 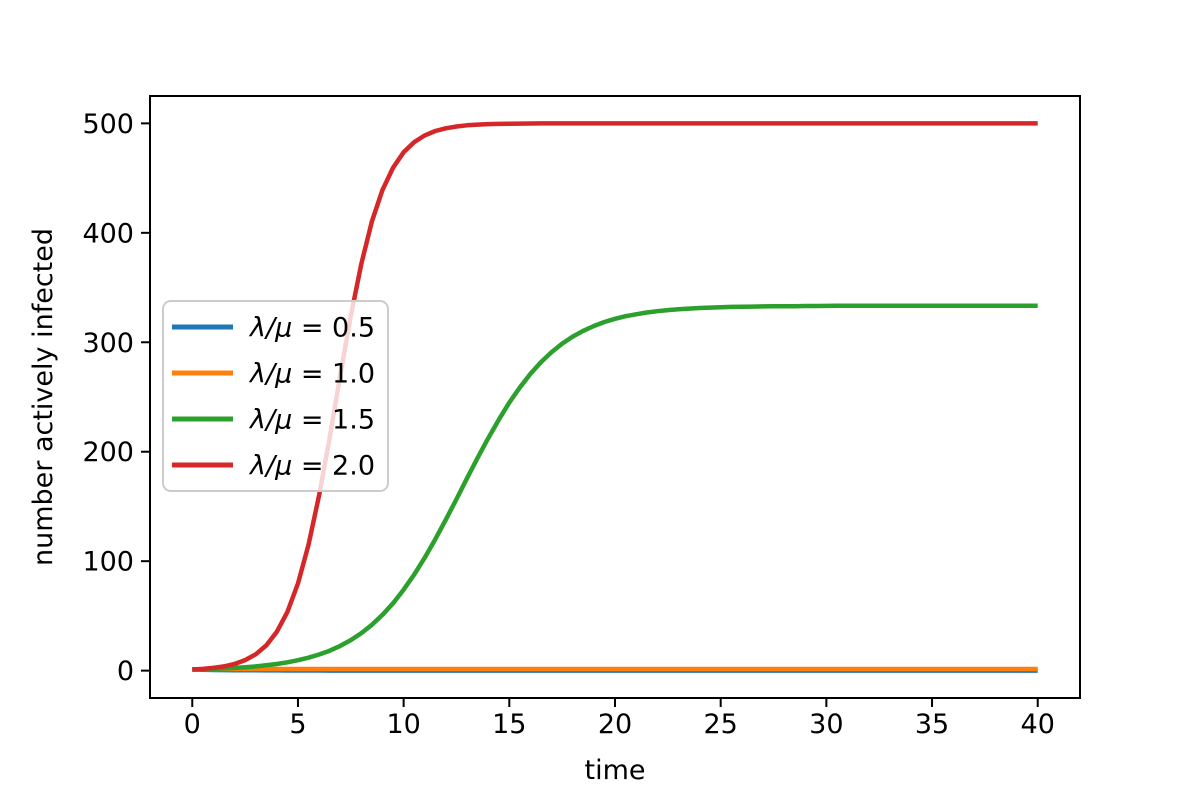 I want to click on legend-label-lambda-over-mu-1.5: λ/μ = 1.5, so click(x=311, y=420).